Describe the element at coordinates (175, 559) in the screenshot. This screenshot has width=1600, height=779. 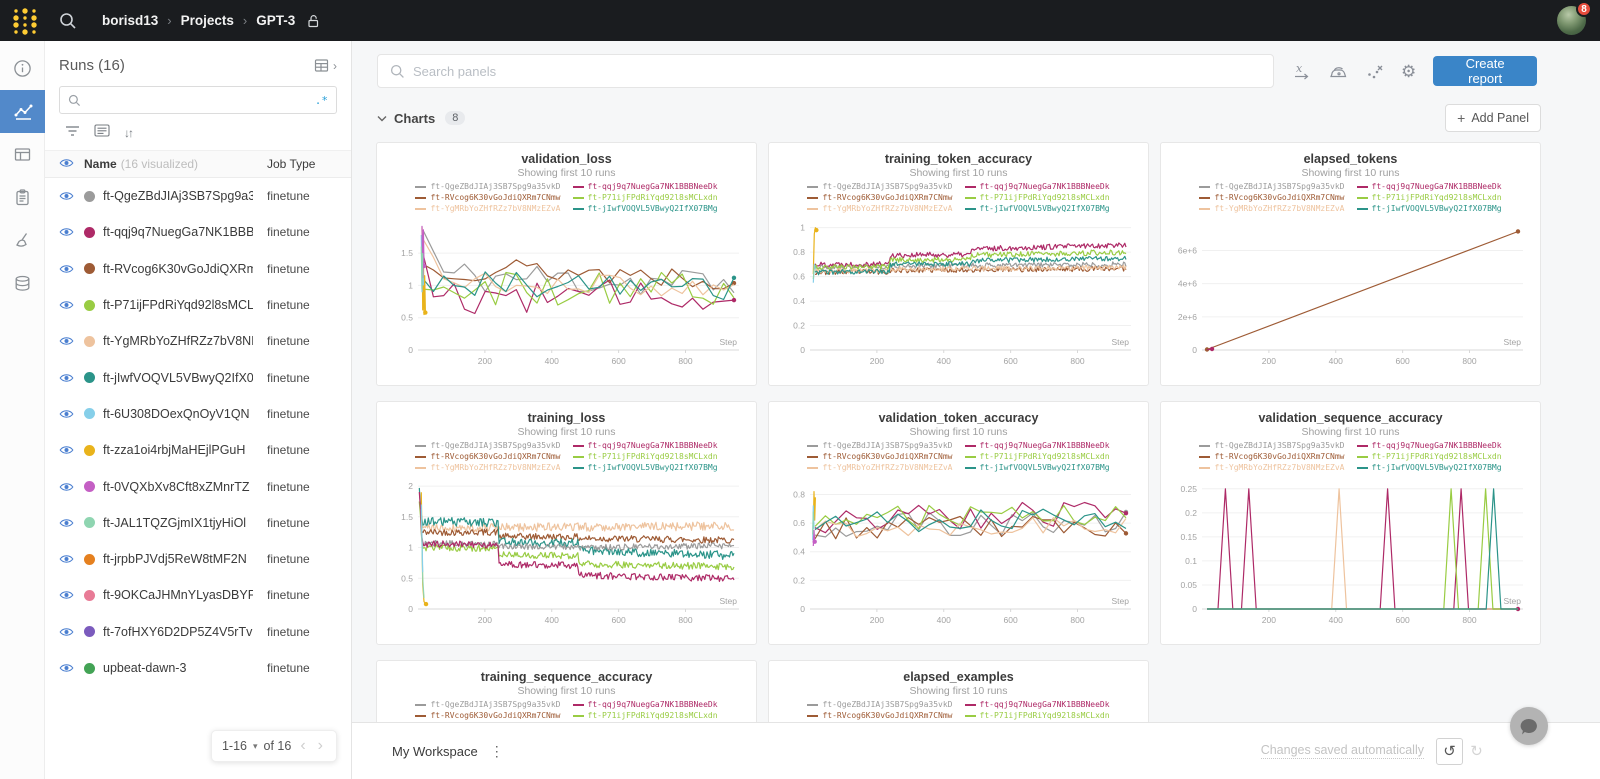
I see `run-name: ft-jrpbPJVdj5ReW8tMF2N` at that location.